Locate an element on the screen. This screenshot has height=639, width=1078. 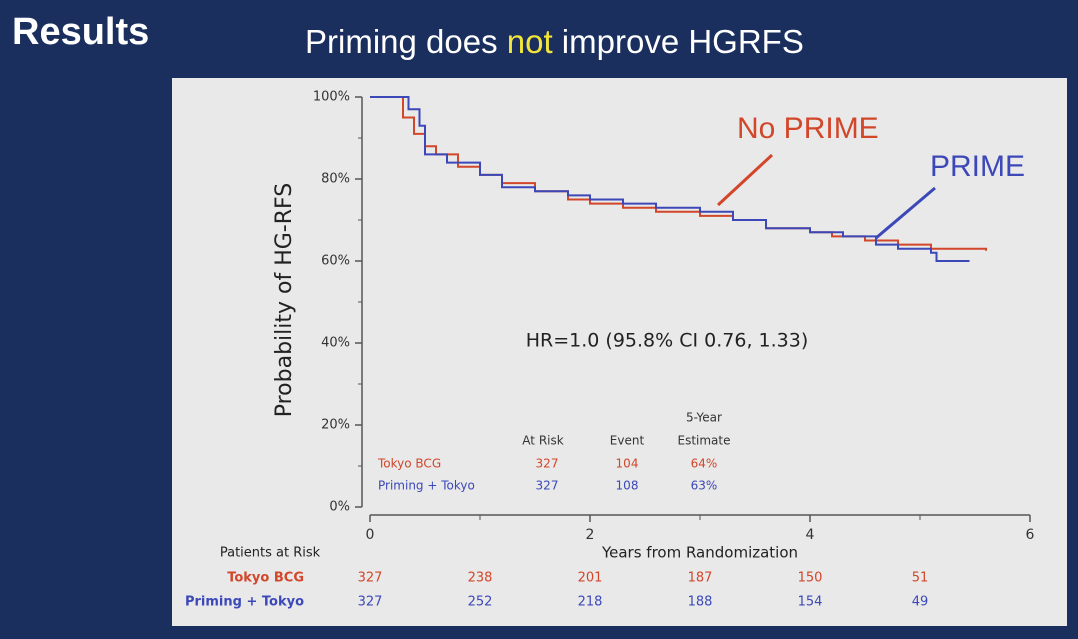
table-header: 5-Year is located at coordinates (704, 418).